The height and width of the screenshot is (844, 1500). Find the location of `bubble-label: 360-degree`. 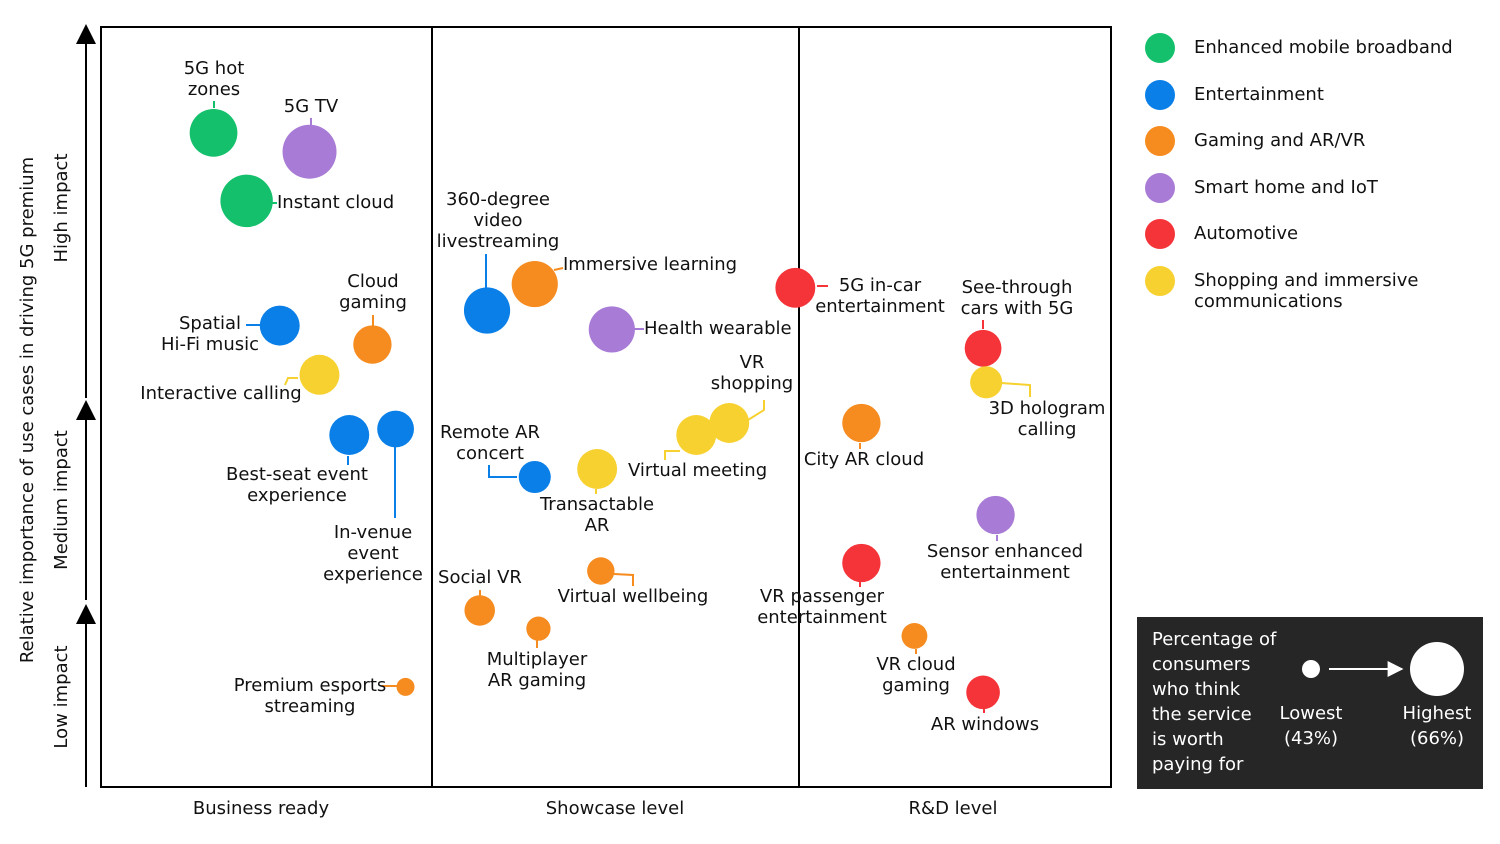

bubble-label: 360-degree is located at coordinates (498, 199).